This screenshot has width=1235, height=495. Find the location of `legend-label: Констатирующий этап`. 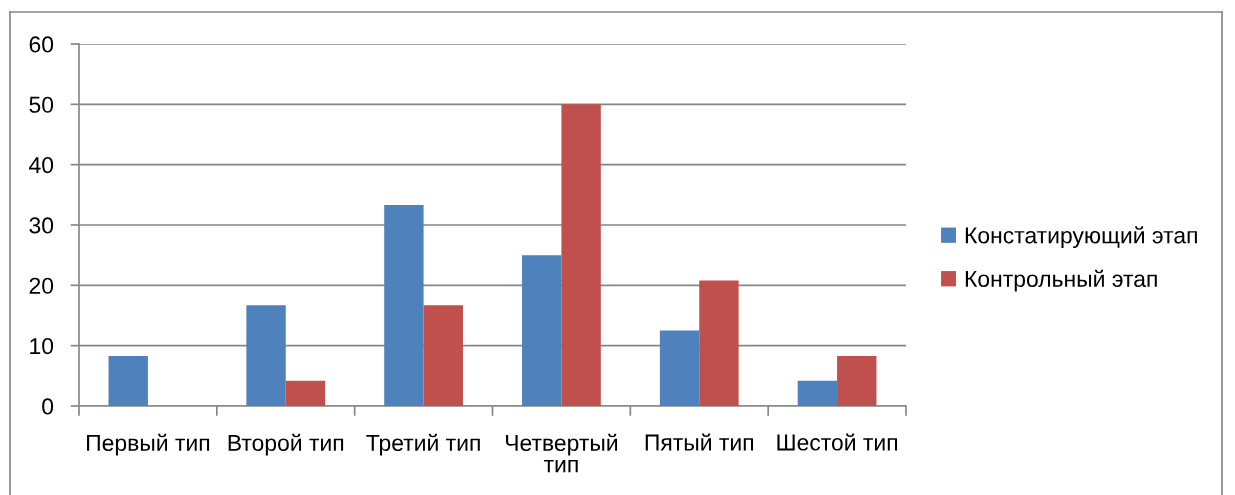

legend-label: Констатирующий этап is located at coordinates (1081, 237).